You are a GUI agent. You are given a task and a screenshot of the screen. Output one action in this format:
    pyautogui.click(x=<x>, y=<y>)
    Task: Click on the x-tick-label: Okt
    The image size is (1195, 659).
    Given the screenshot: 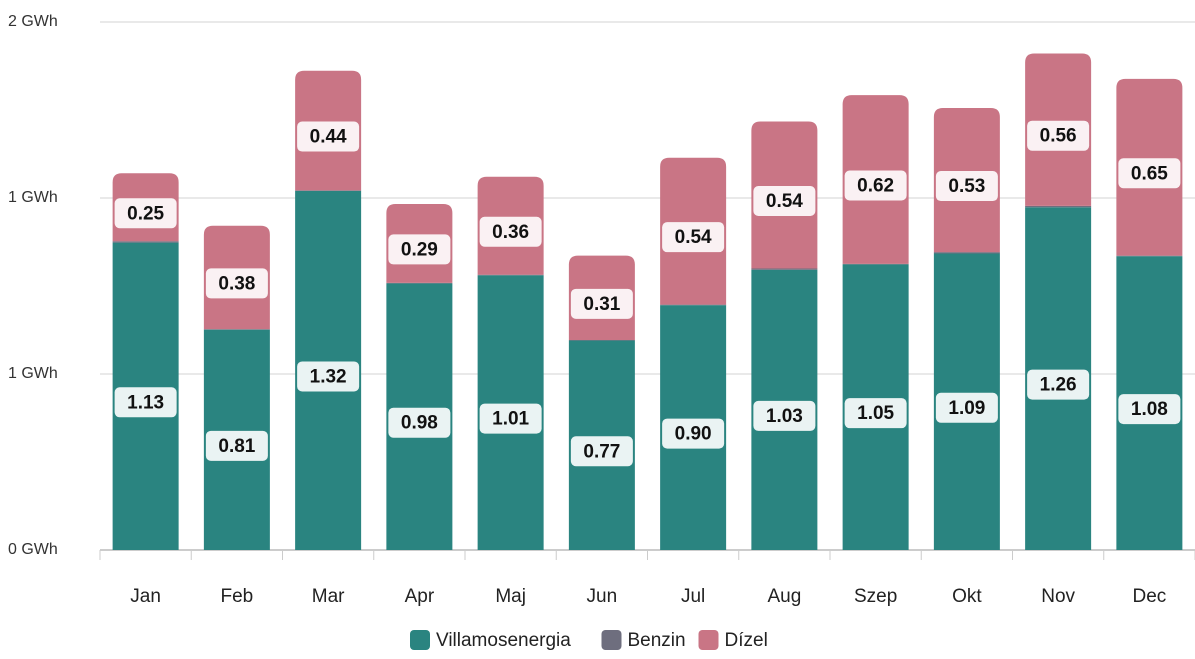 What is the action you would take?
    pyautogui.click(x=967, y=596)
    